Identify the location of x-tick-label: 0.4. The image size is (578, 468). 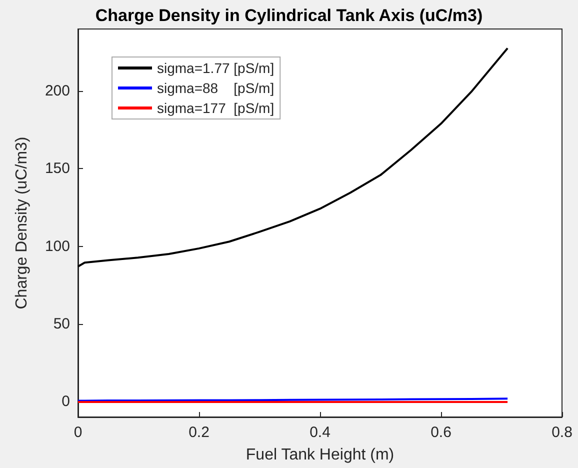
(320, 432).